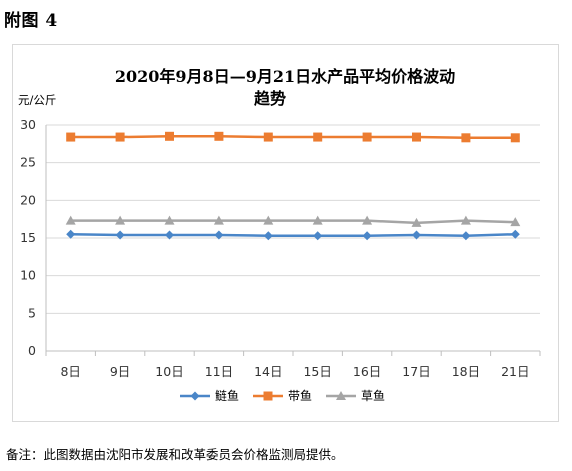 The image size is (572, 471). Describe the element at coordinates (270, 98) in the screenshot. I see `chart-title-line-2: 趋势` at that location.